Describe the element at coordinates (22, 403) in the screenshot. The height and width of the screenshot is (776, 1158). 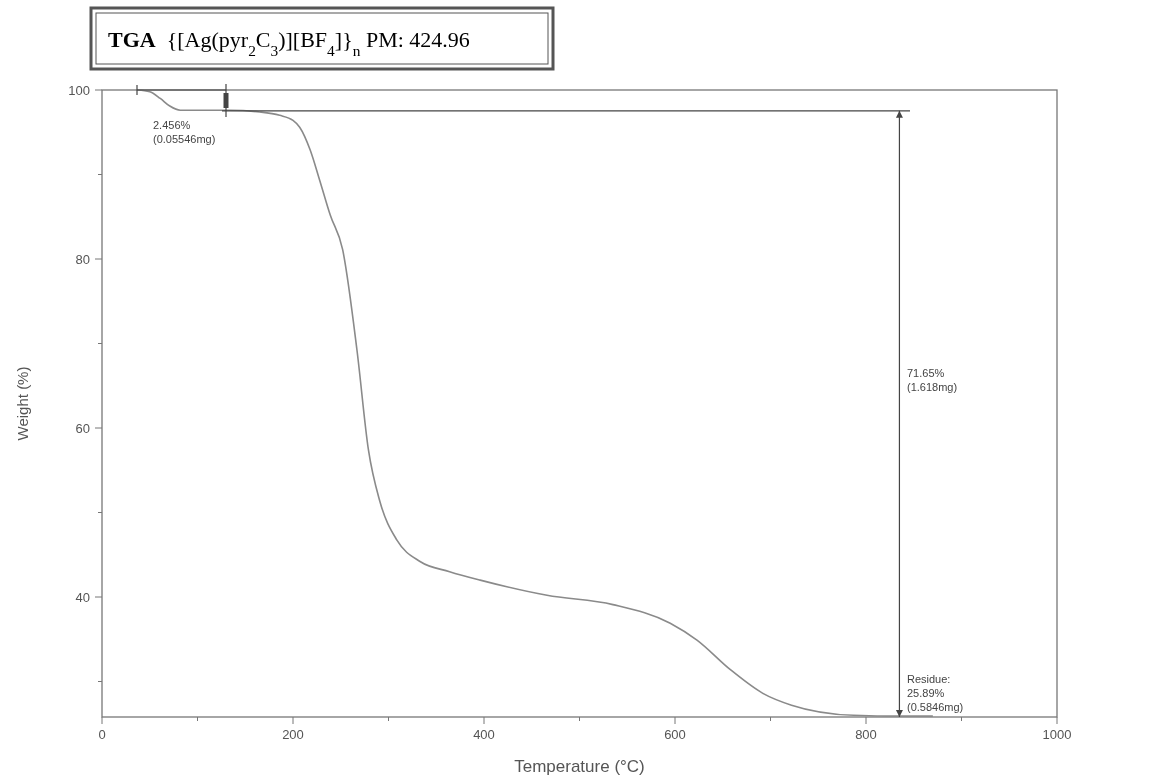
I see `y-axis-title: Weight (%)` at that location.